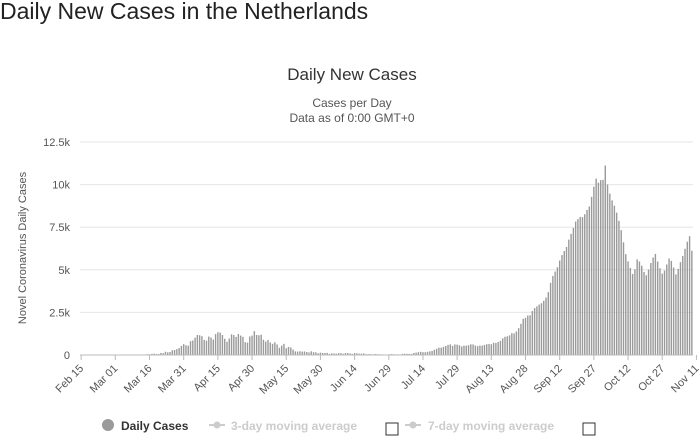 Image resolution: width=699 pixels, height=440 pixels. Describe the element at coordinates (145, 426) in the screenshot. I see `legend-item-daily-cases: Daily Cases` at that location.